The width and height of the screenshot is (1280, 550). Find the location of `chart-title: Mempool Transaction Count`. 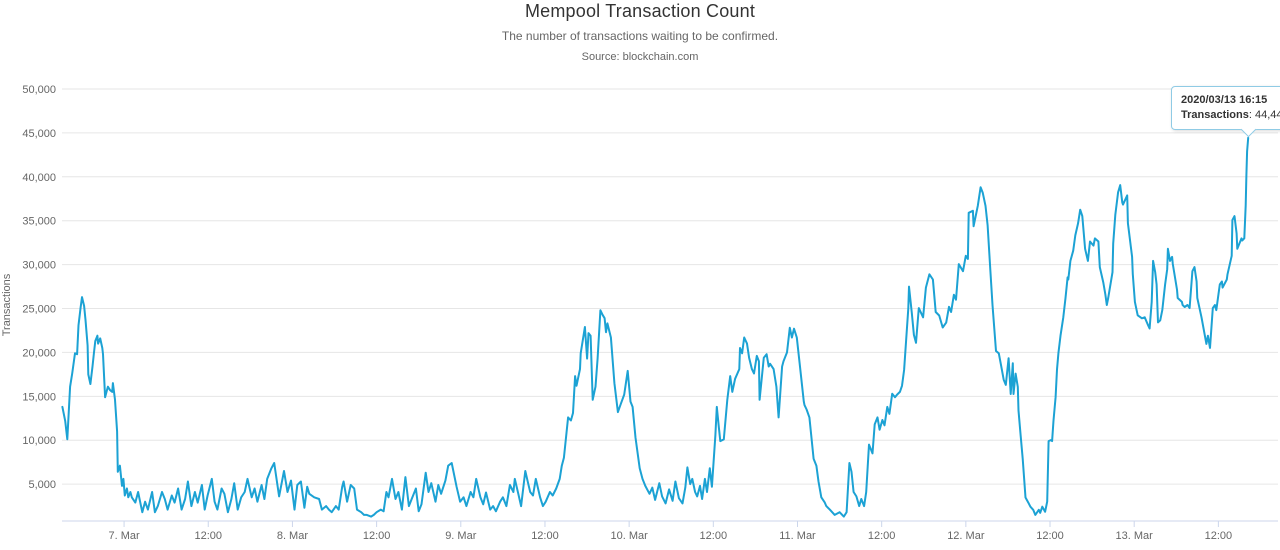

chart-title: Mempool Transaction Count is located at coordinates (640, 11).